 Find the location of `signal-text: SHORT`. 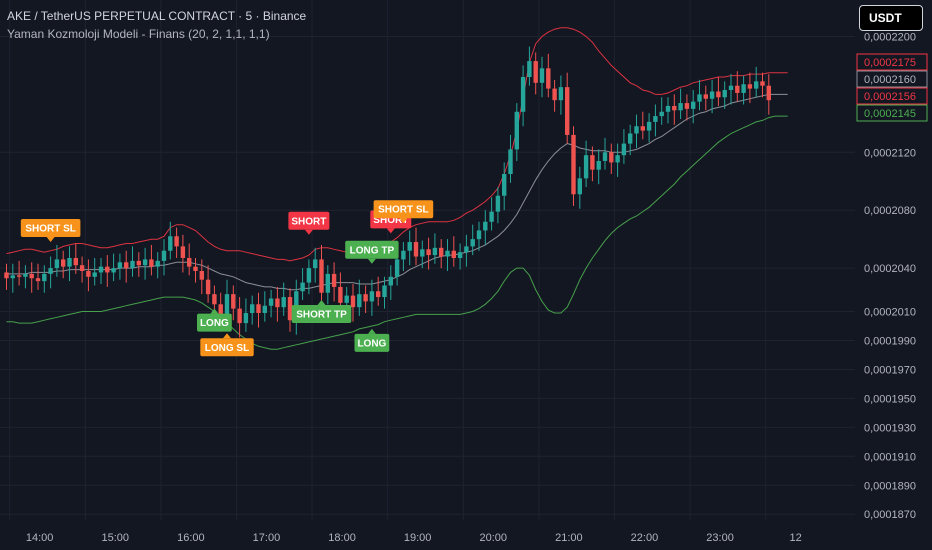

signal-text: SHORT is located at coordinates (390, 220).